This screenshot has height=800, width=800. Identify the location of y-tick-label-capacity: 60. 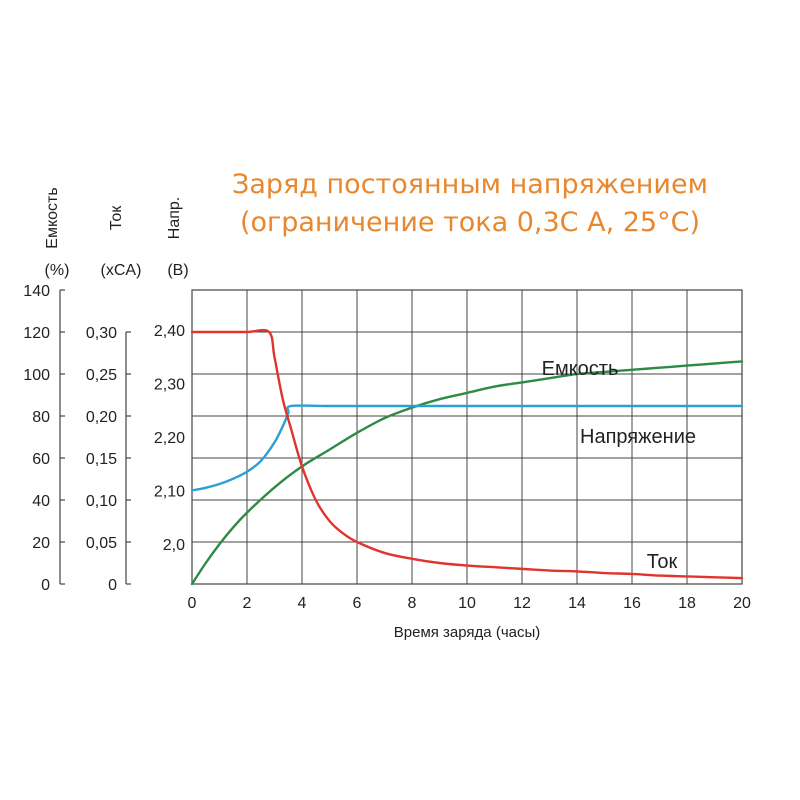
(41, 459).